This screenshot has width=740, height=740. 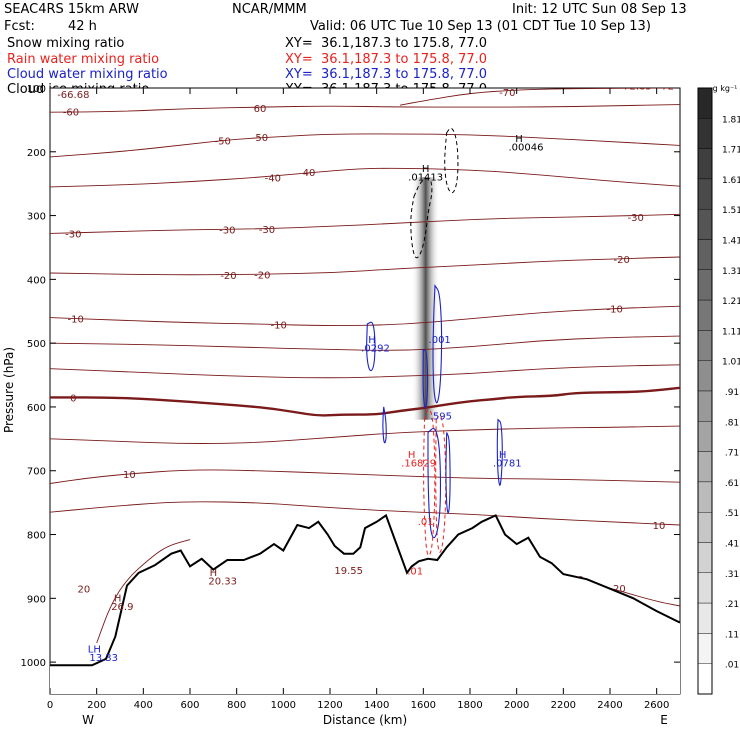 I want to click on contour-label: 20, so click(x=83, y=590).